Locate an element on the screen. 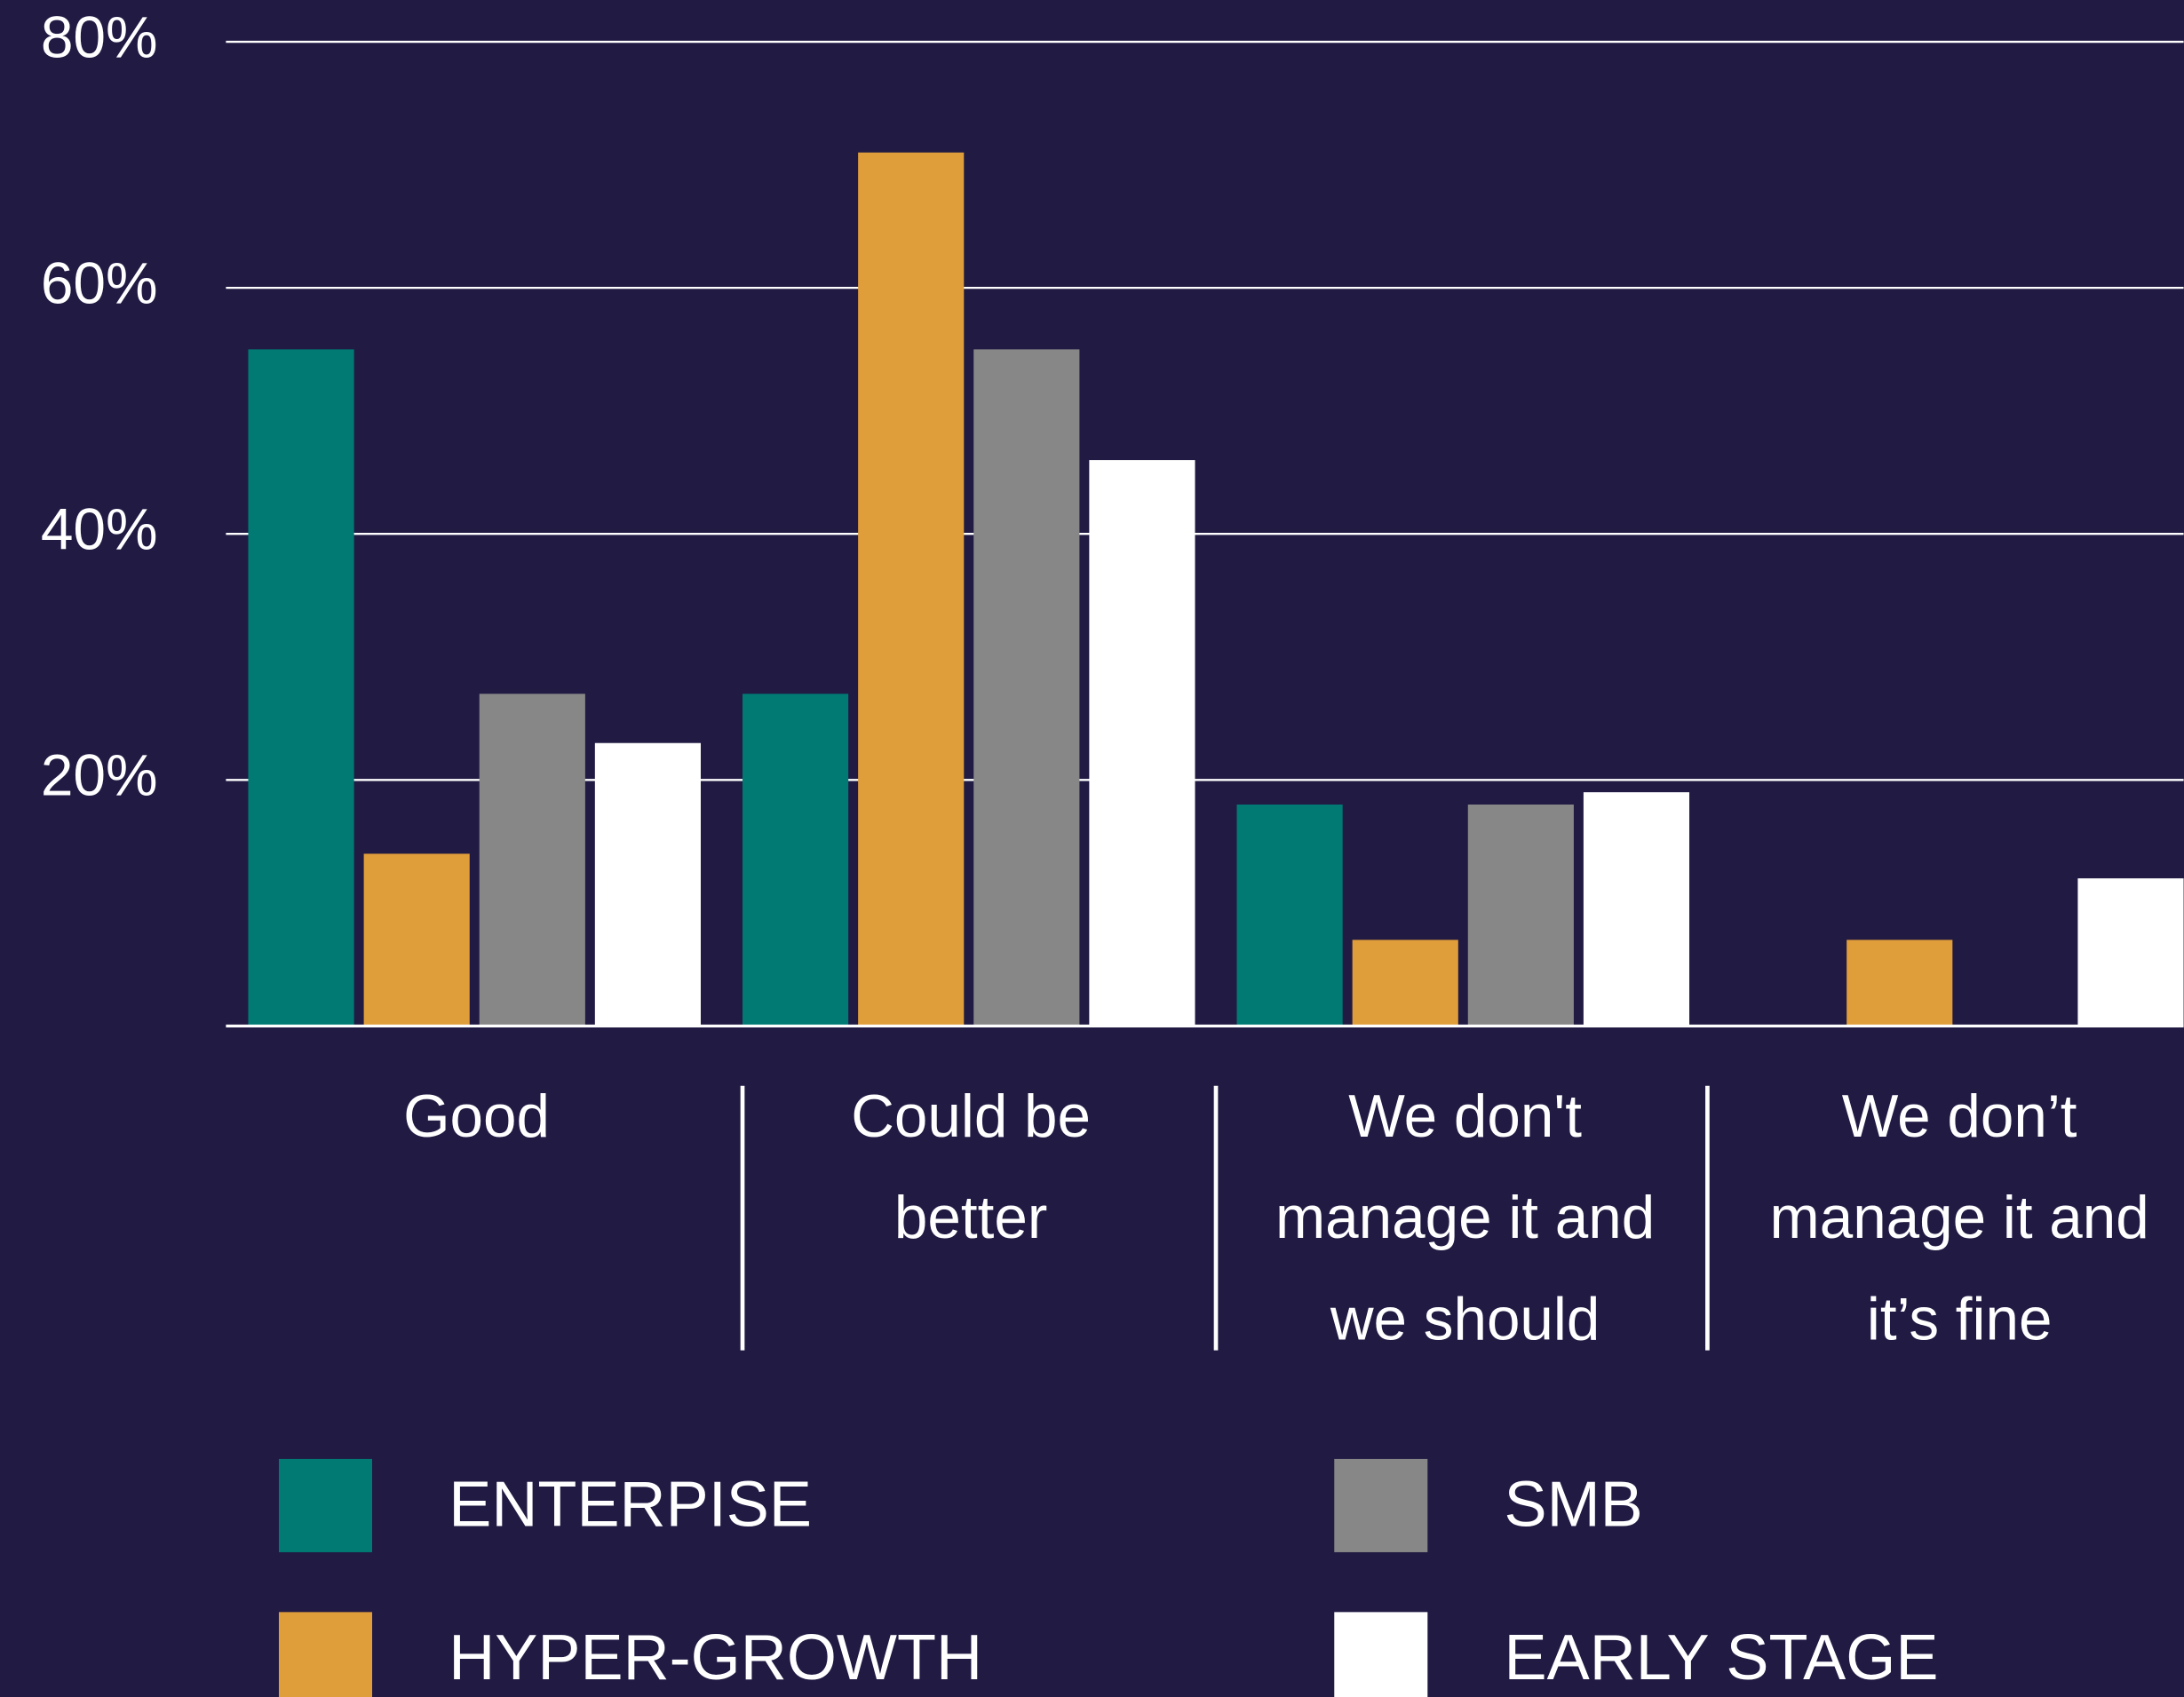 This screenshot has width=2184, height=1697. y-tick-label: 20% is located at coordinates (99, 775).